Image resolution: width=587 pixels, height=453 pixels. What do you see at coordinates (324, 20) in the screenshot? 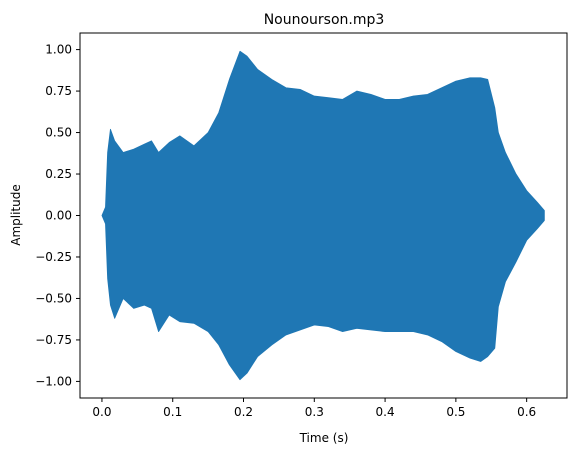
I see `chart-title: Nounourson.mp3` at bounding box center [324, 20].